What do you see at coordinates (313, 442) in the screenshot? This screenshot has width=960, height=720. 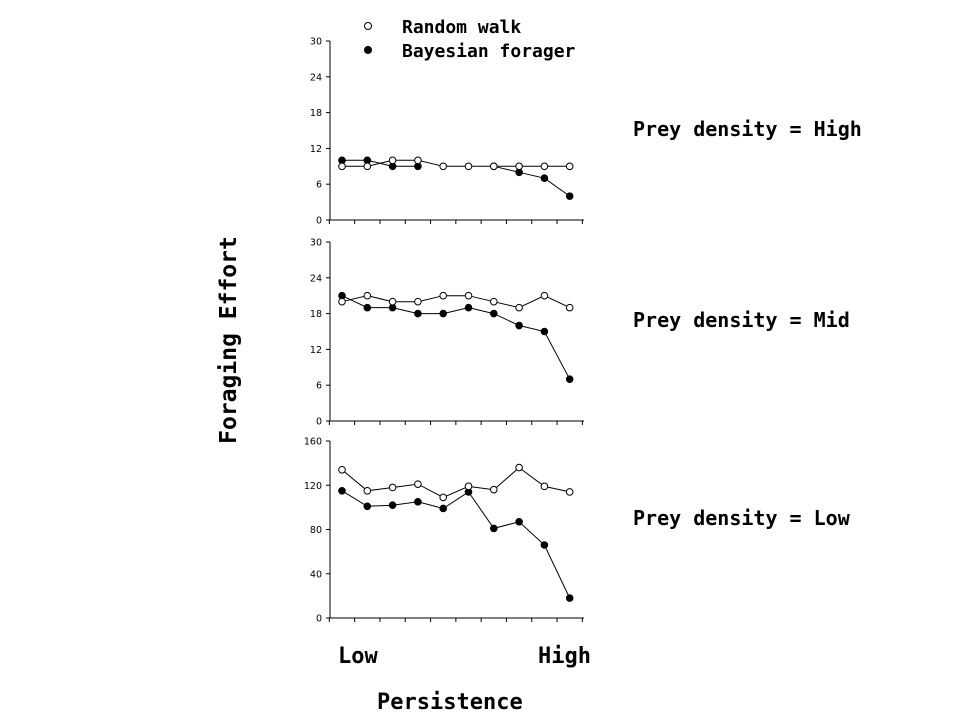 I see `y-tick-label: 160` at bounding box center [313, 442].